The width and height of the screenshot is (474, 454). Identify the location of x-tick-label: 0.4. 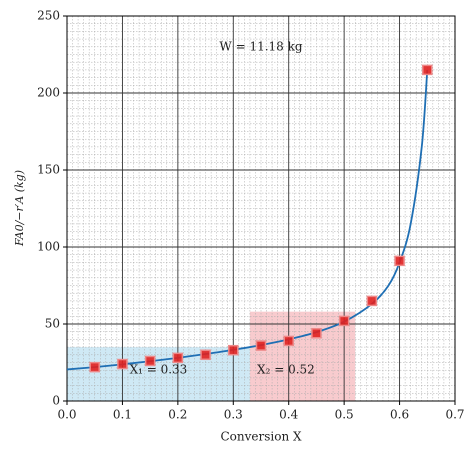
(288, 415).